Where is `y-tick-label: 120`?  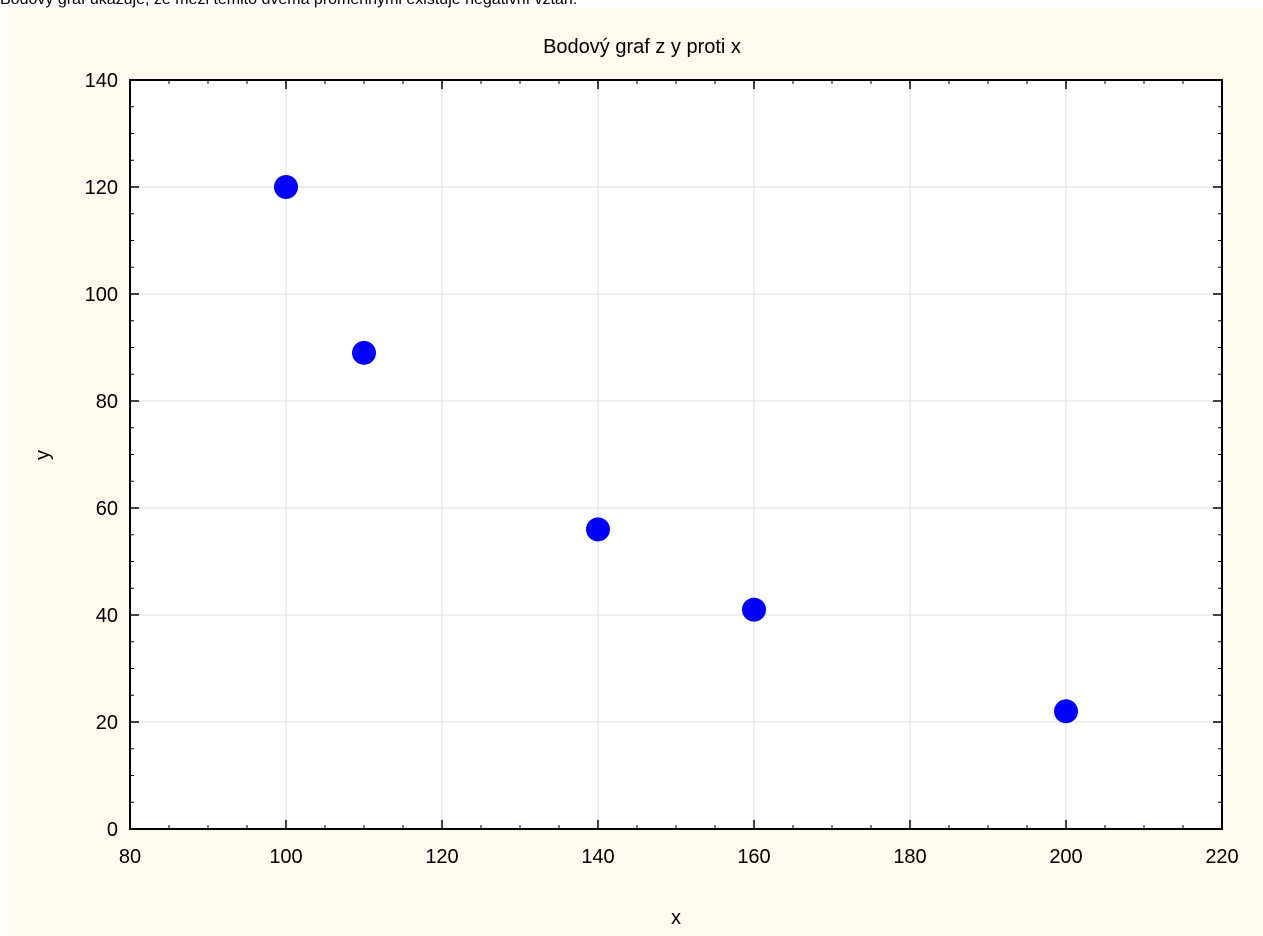
y-tick-label: 120 is located at coordinates (101, 188).